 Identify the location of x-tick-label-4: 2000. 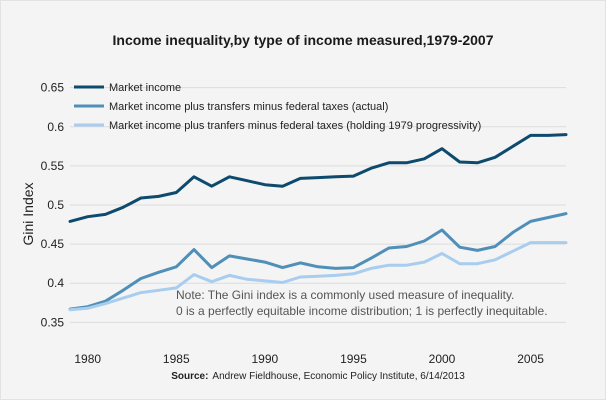
(442, 359).